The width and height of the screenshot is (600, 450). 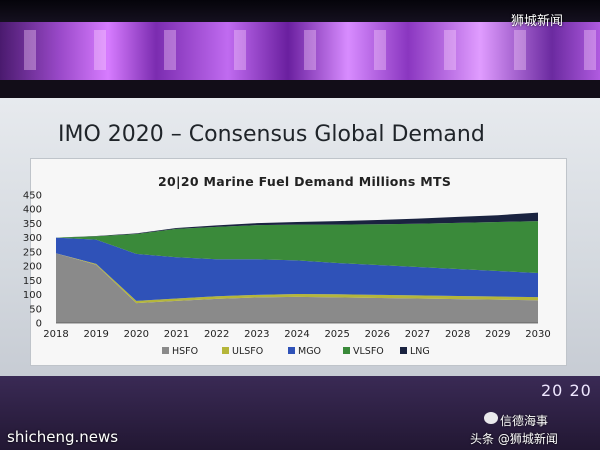 What do you see at coordinates (165, 350) in the screenshot?
I see `legend-swatch-hsfo` at bounding box center [165, 350].